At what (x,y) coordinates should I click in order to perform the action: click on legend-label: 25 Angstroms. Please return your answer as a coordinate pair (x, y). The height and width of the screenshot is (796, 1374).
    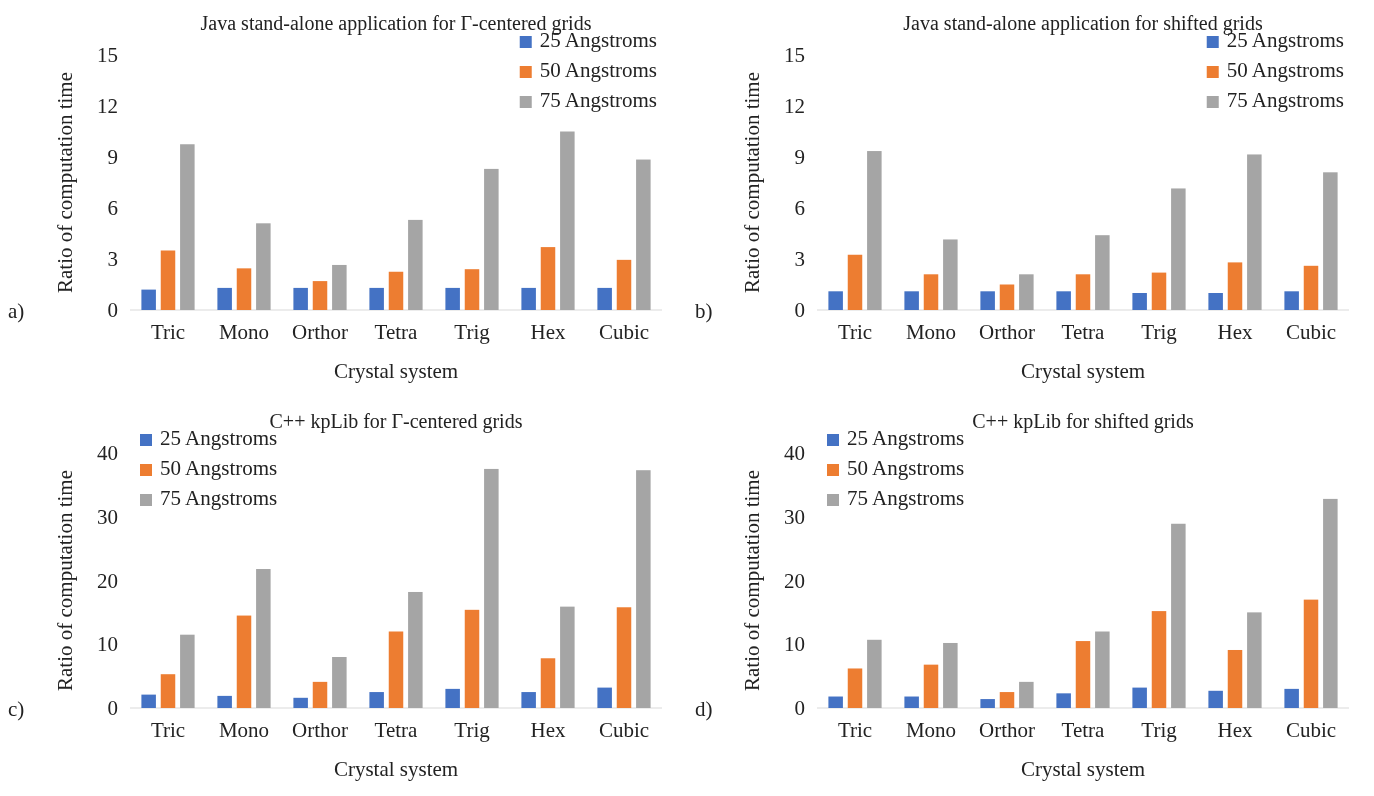
    Looking at the image, I should click on (906, 438).